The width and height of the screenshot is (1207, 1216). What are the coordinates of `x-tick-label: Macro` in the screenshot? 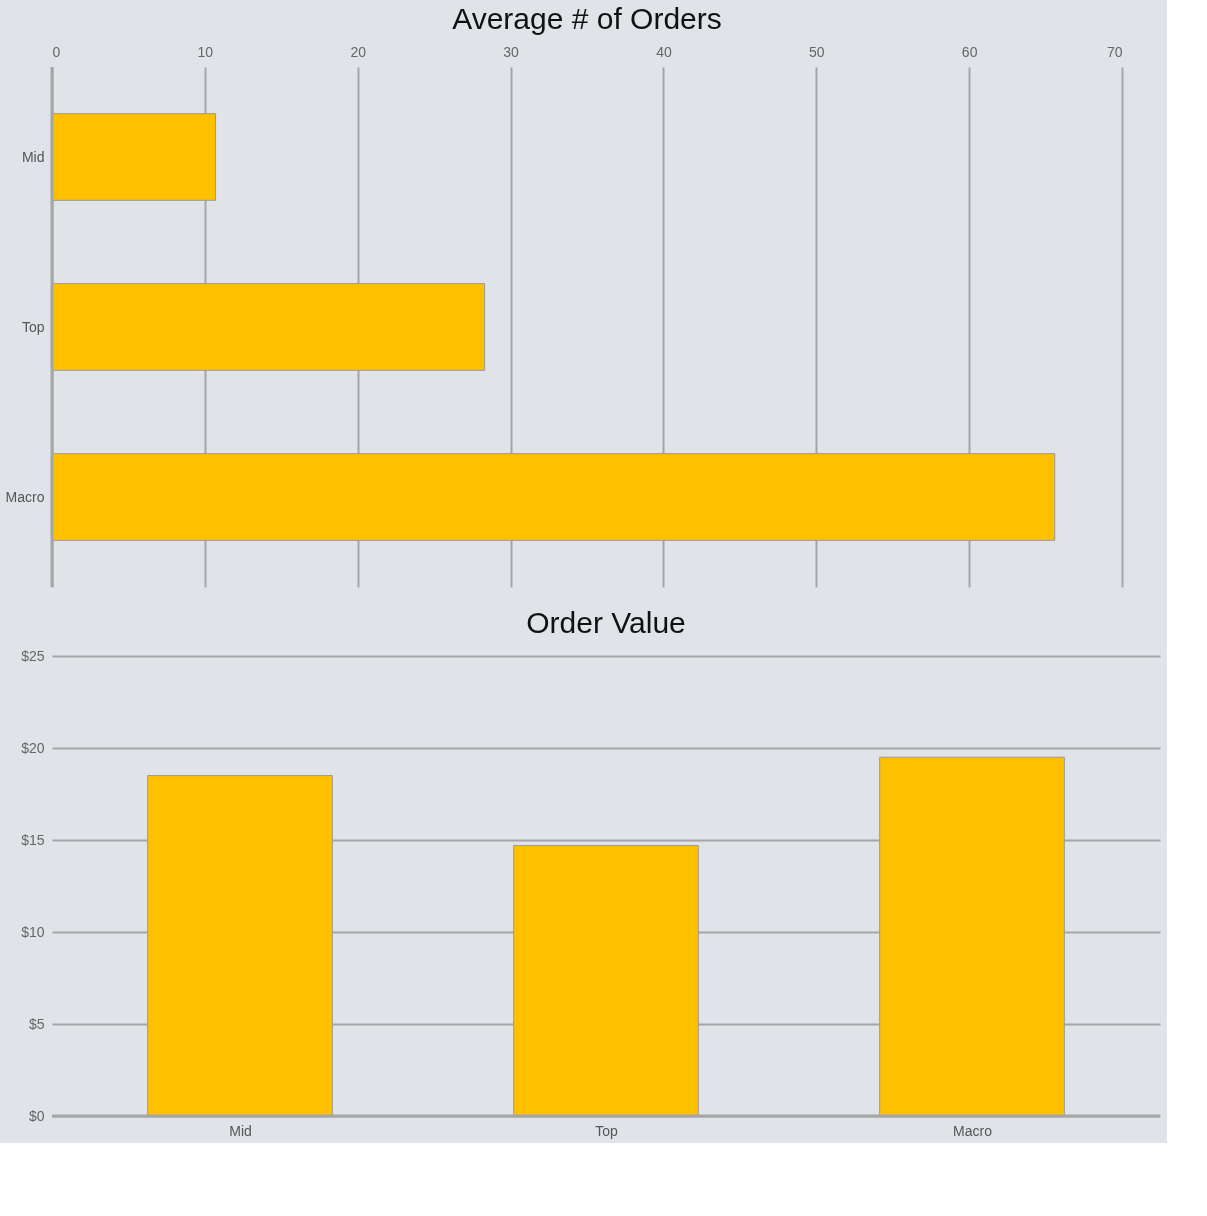 It's located at (973, 1130).